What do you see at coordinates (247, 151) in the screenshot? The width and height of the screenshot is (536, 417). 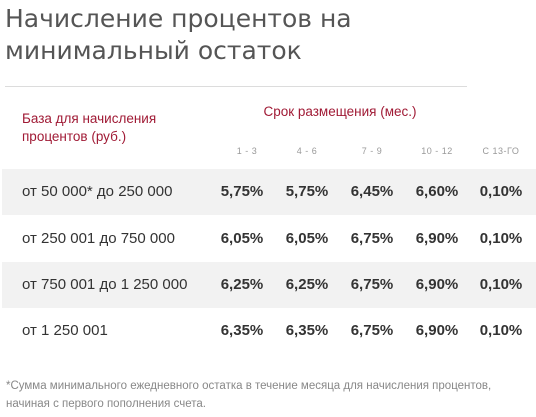 I see `term-subheader-1-3: 1 - 3` at bounding box center [247, 151].